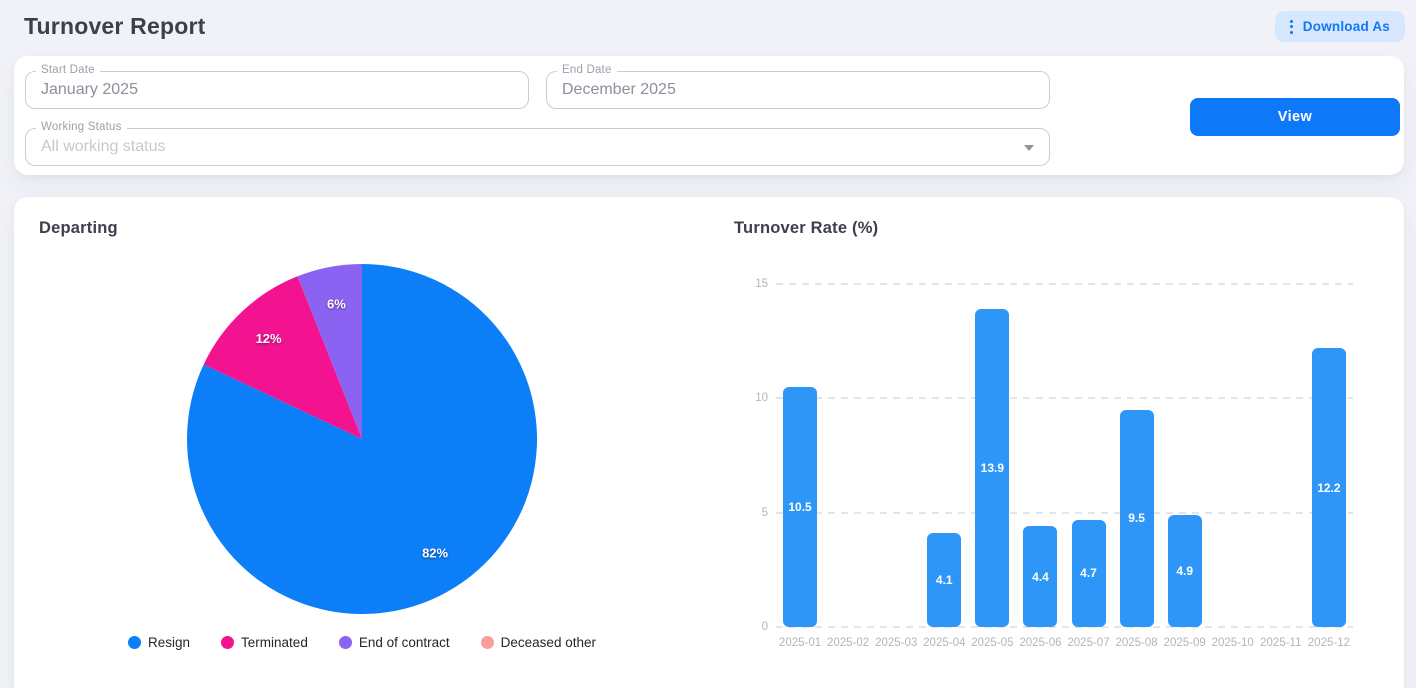 This screenshot has height=688, width=1416. What do you see at coordinates (336, 303) in the screenshot?
I see `pie-data-label: 6%` at bounding box center [336, 303].